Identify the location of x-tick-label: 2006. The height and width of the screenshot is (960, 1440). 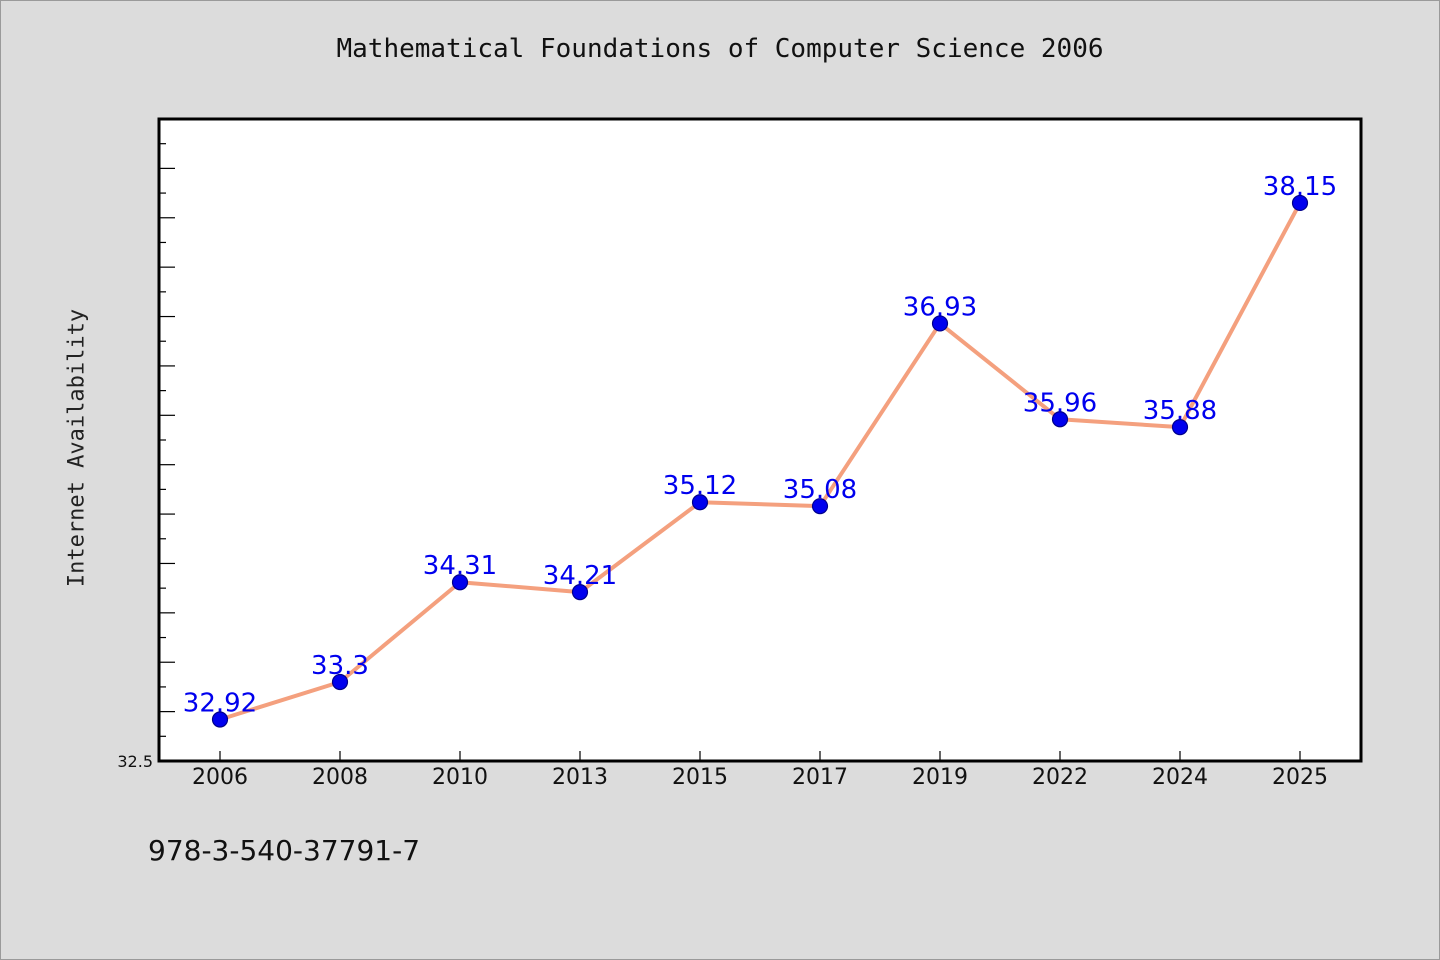
(220, 777).